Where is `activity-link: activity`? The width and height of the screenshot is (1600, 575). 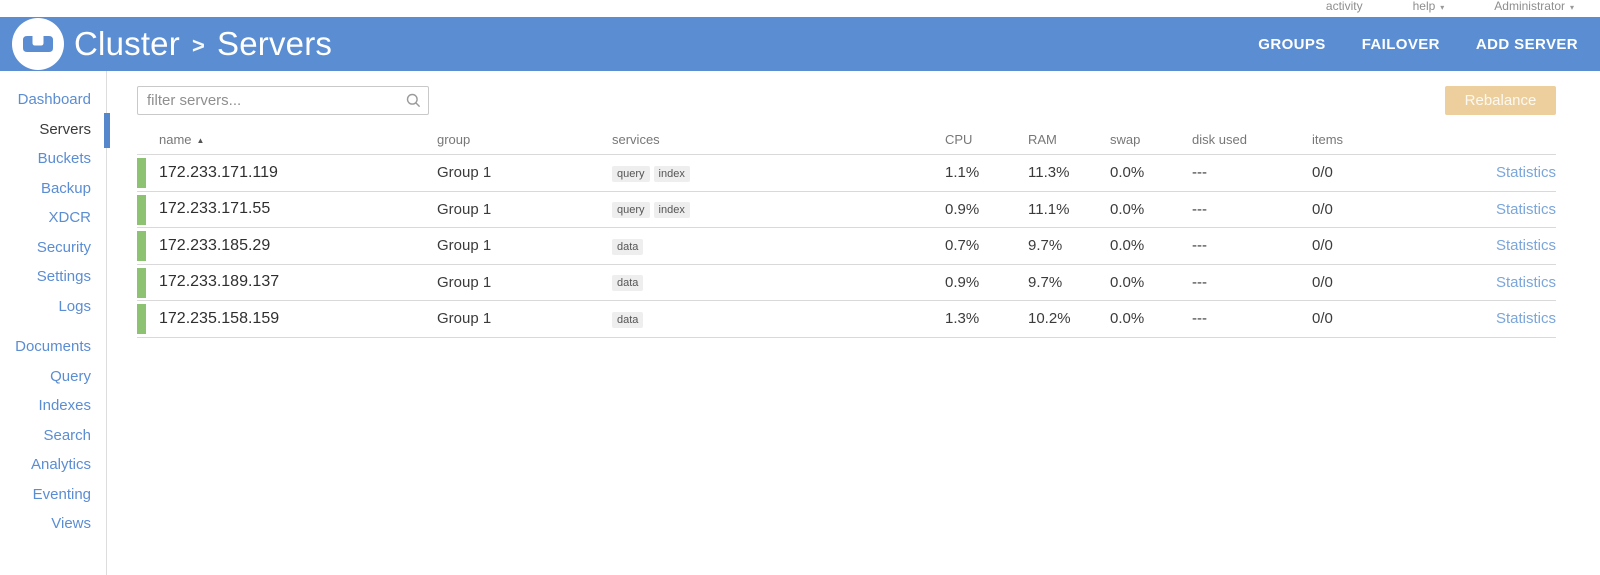
activity-link: activity is located at coordinates (1344, 6).